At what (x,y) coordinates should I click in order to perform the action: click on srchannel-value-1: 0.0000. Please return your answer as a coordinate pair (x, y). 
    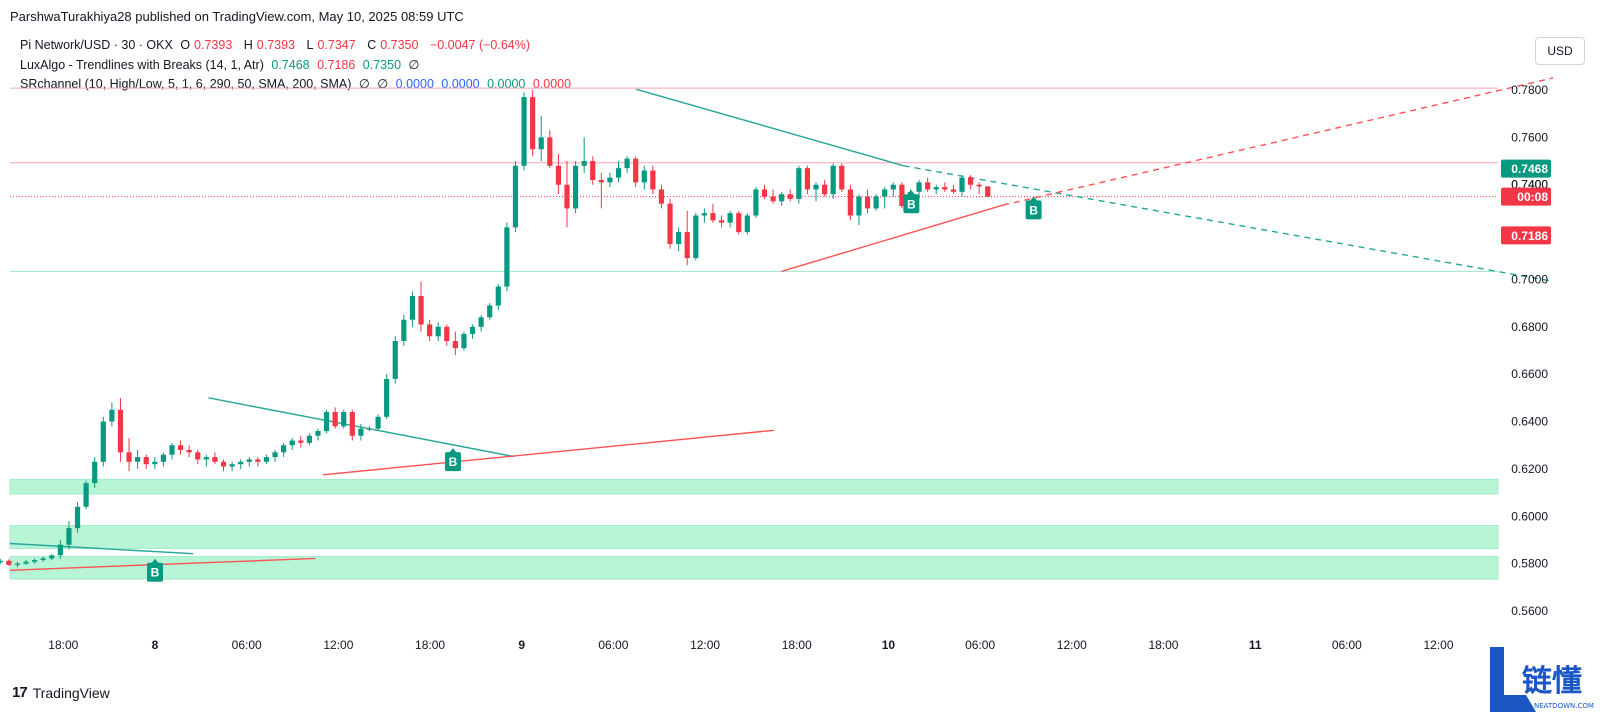
    Looking at the image, I should click on (414, 84).